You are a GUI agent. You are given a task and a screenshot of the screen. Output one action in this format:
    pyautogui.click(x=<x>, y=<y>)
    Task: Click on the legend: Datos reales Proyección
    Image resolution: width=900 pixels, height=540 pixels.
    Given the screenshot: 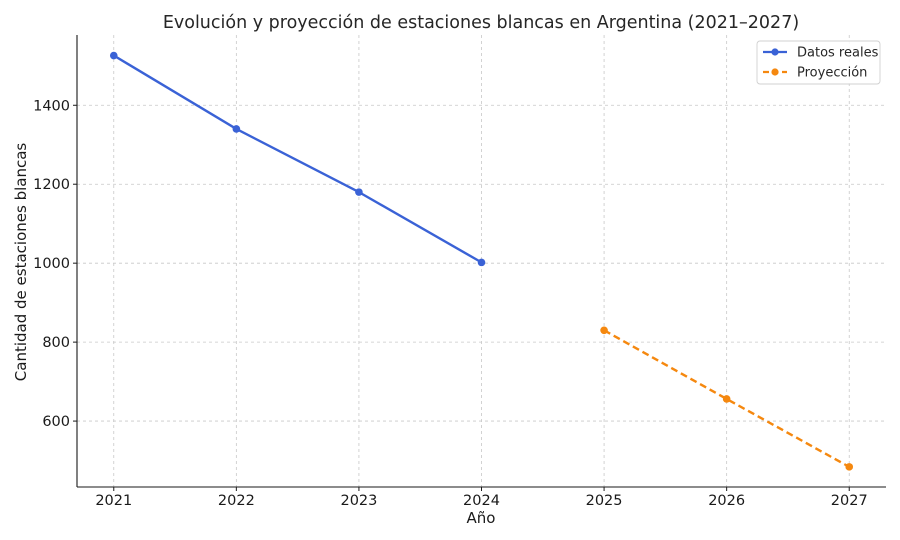 What is the action you would take?
    pyautogui.click(x=818, y=62)
    